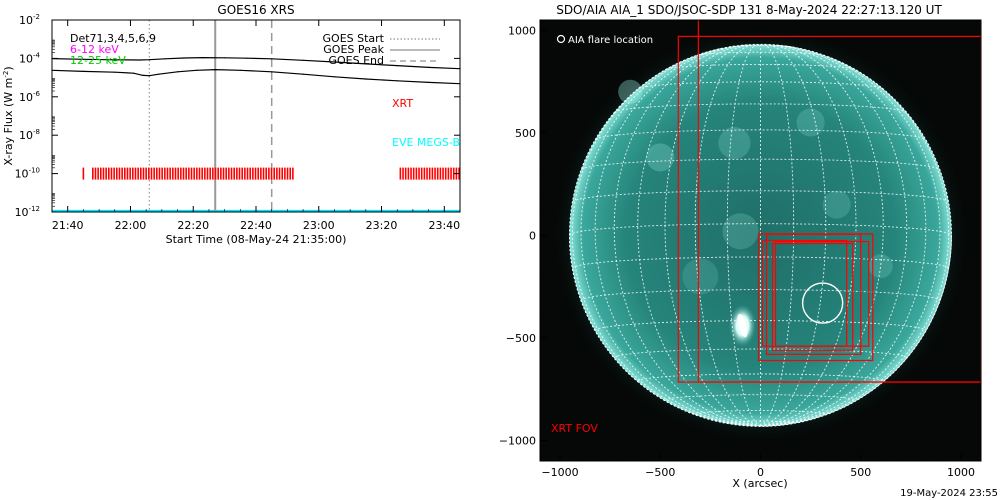 The height and width of the screenshot is (500, 1000). I want to click on goes-y-tick-label: 10⁻¹⁰, so click(27, 174).